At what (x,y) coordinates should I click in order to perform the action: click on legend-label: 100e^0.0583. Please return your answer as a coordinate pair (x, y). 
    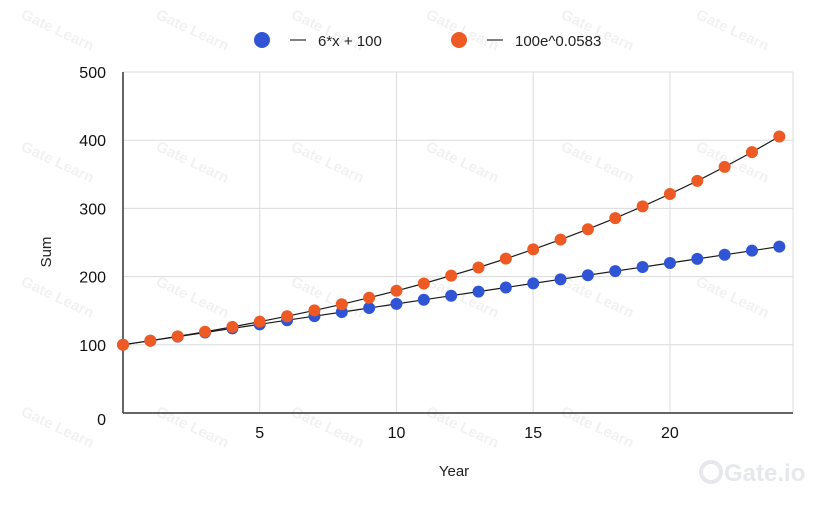
    Looking at the image, I should click on (558, 41).